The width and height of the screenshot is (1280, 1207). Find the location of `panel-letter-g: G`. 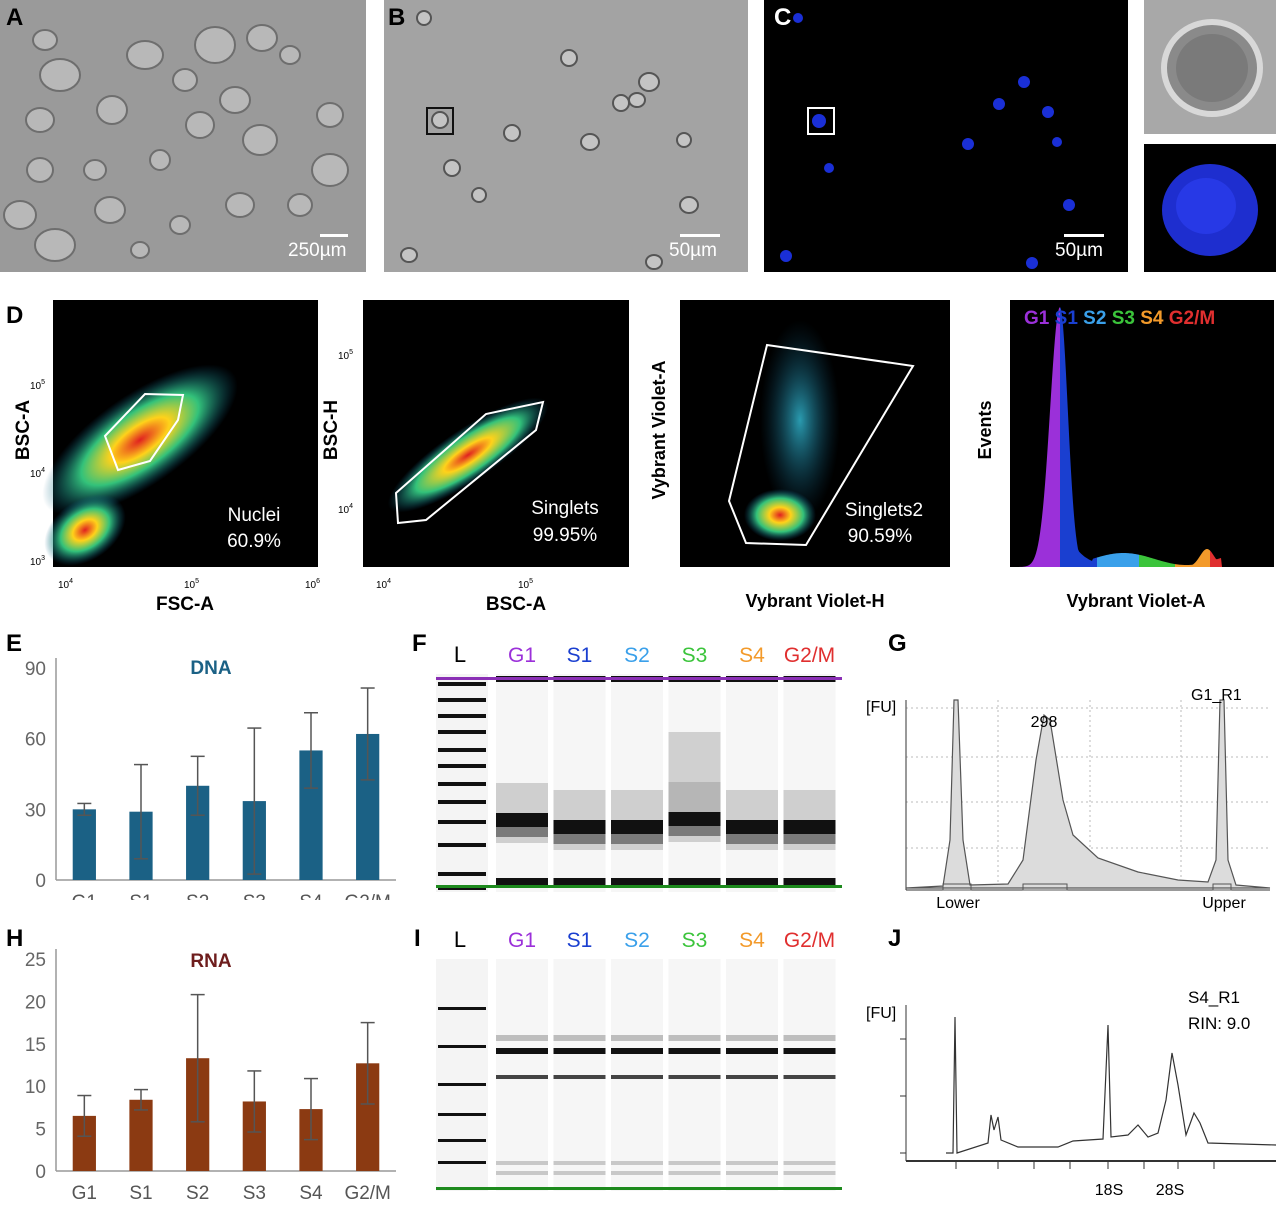

panel-letter-g: G is located at coordinates (897, 643).